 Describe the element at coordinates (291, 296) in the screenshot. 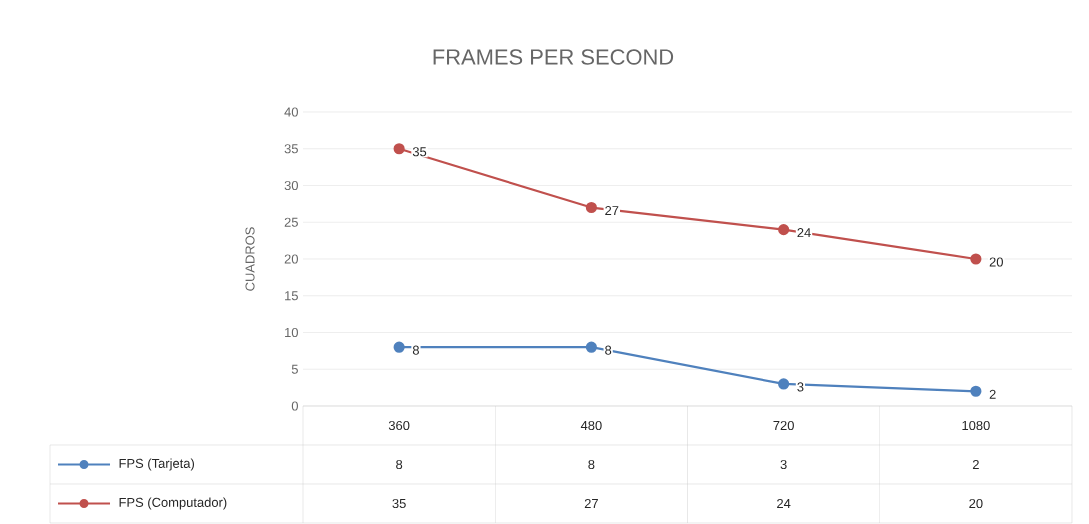

I see `y-tick-label: 15` at that location.